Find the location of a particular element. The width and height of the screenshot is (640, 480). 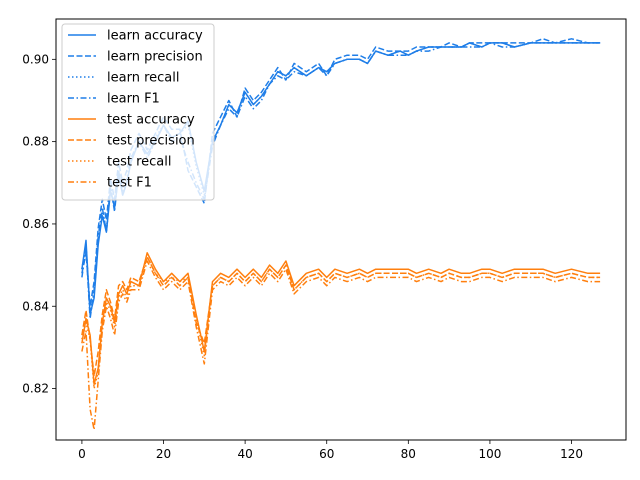

y-tick-label: 0.86 is located at coordinates (35, 224).